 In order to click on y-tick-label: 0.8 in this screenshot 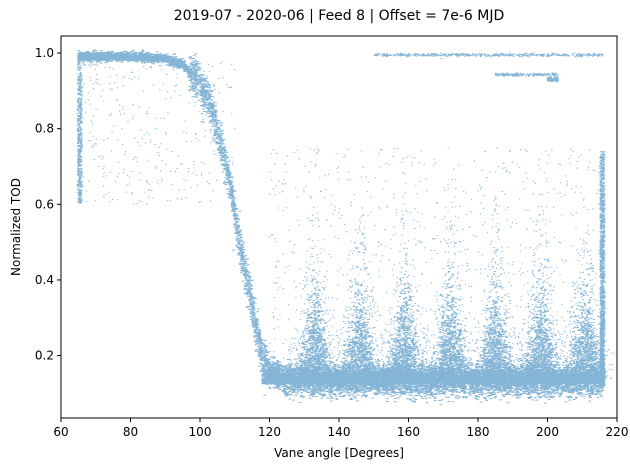, I will do `click(44, 129)`.